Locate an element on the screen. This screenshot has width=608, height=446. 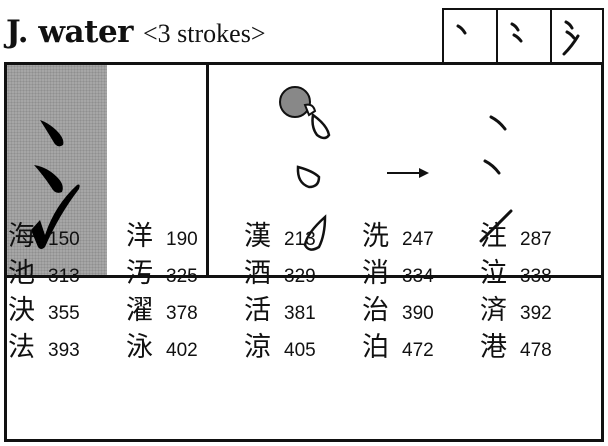
kanji-entry: 活 381 is located at coordinates (303, 310).